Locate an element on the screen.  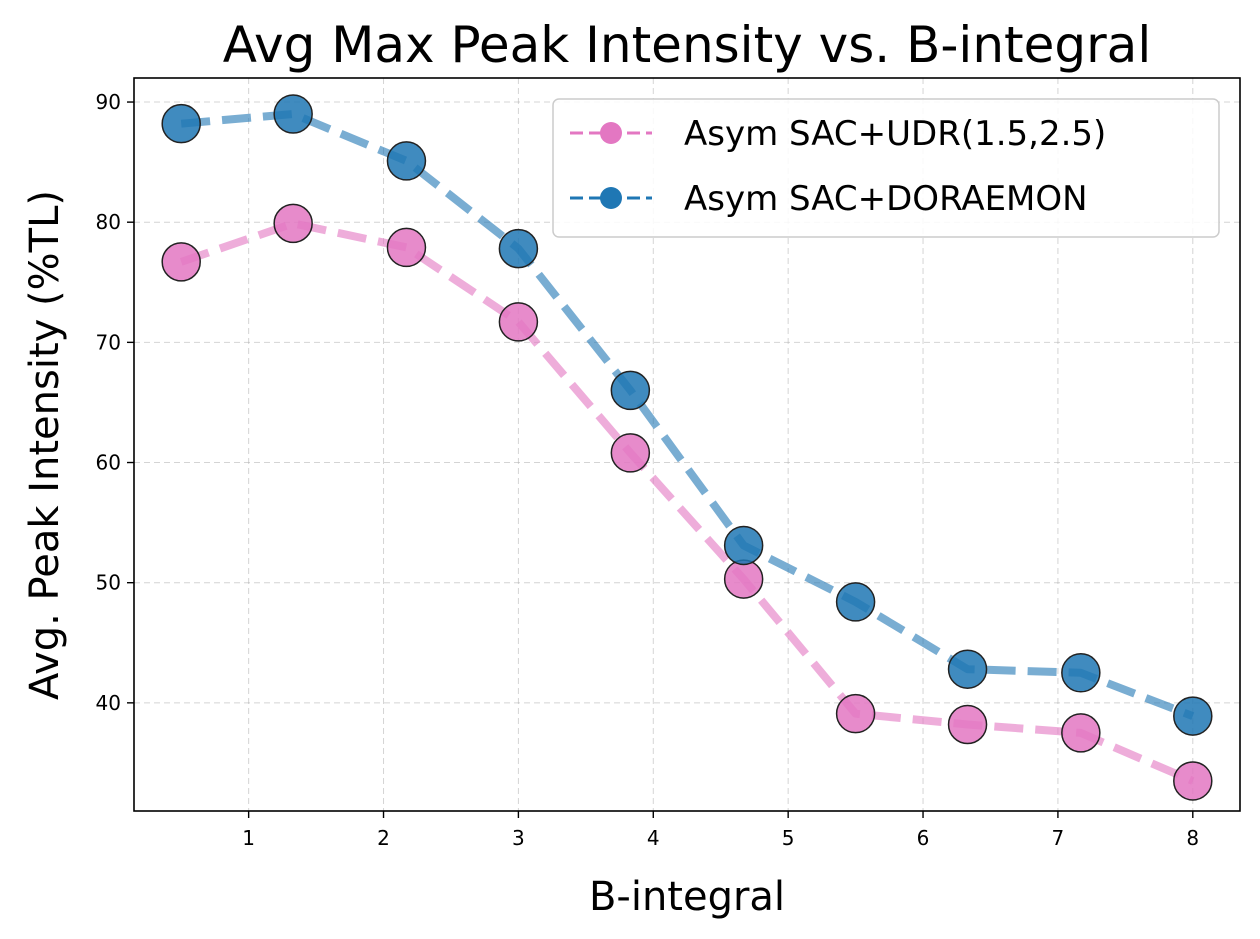
legend-entry: Asym SAC+DORAEMON is located at coordinates (829, 199).